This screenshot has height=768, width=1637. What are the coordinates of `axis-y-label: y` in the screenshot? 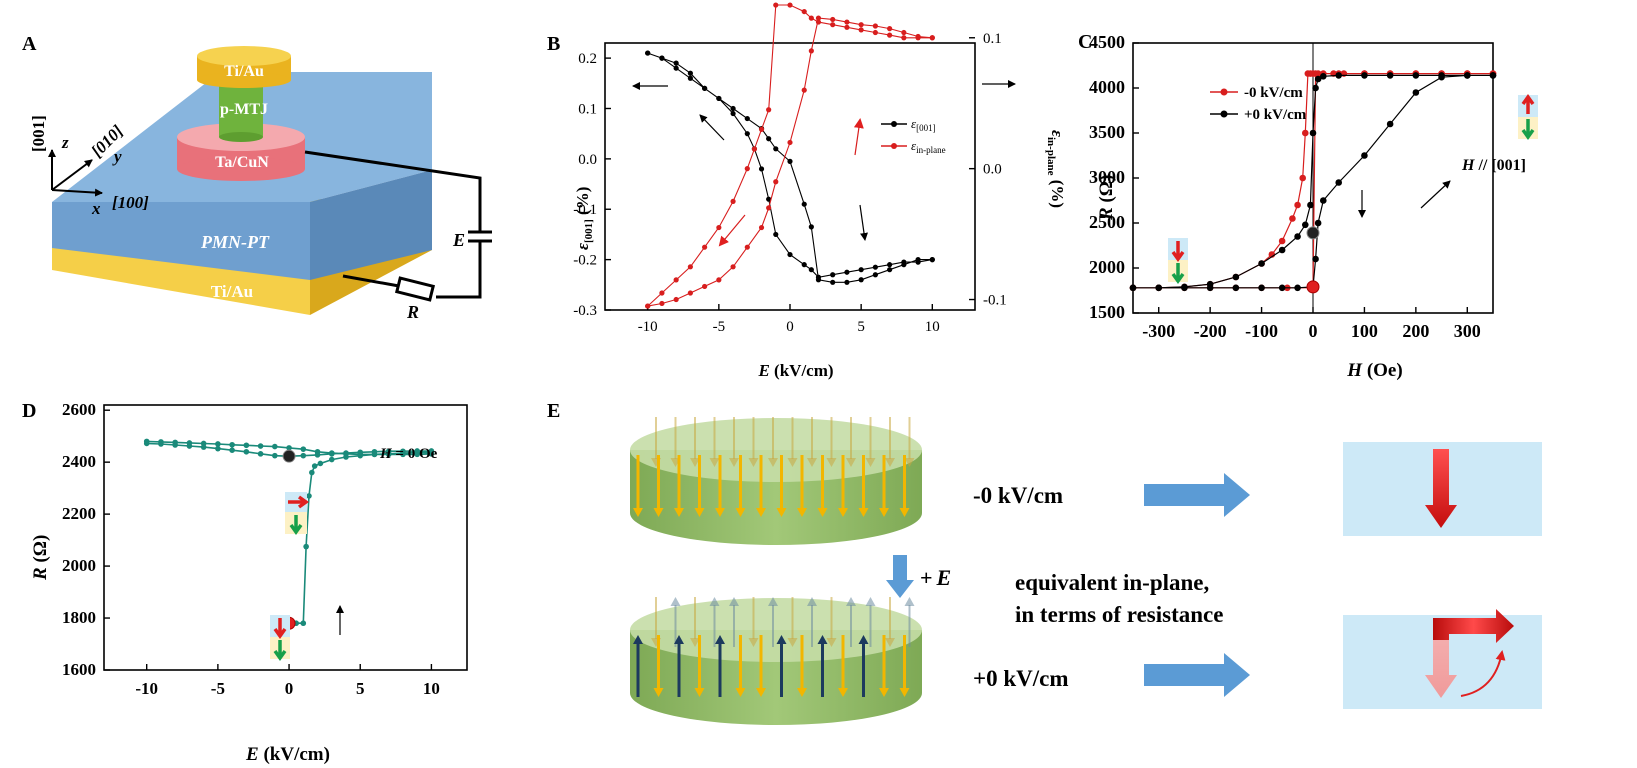 It's located at (117, 156).